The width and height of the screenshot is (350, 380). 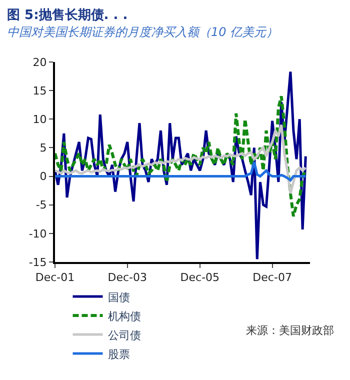 What do you see at coordinates (128, 277) in the screenshot?
I see `x-tick-label: Dec-03` at bounding box center [128, 277].